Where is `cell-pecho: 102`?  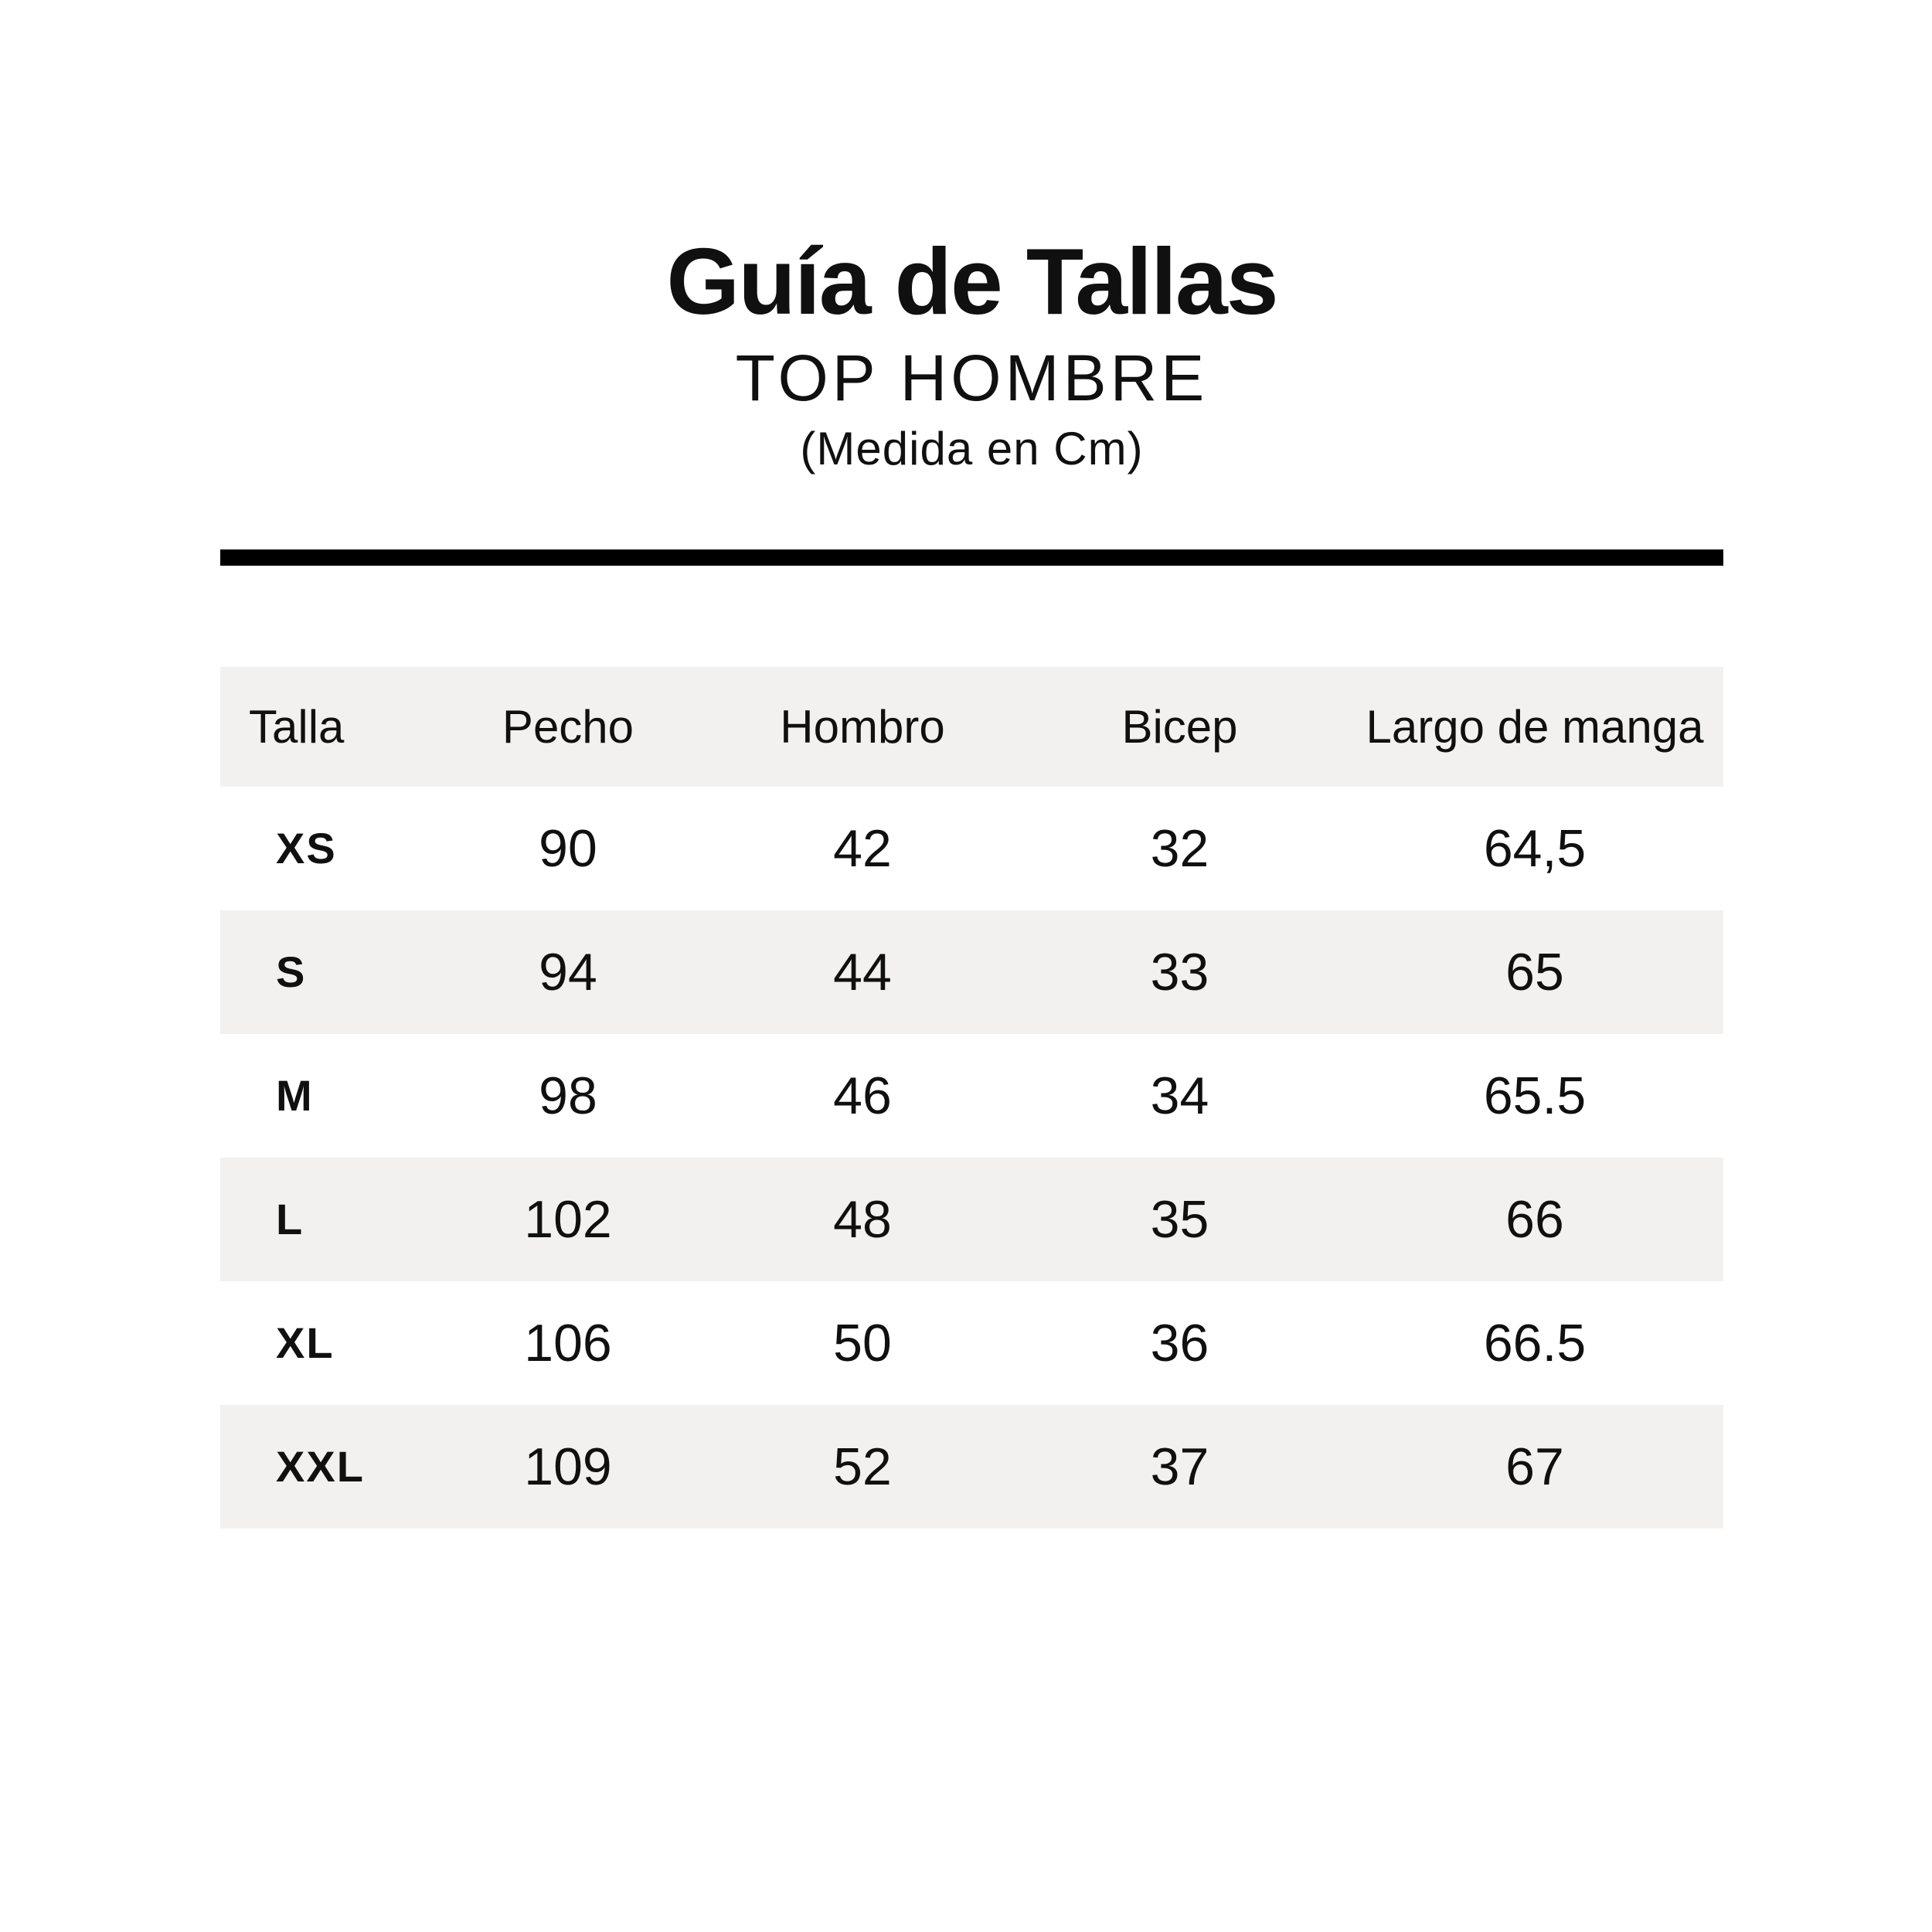 cell-pecho: 102 is located at coordinates (568, 1220).